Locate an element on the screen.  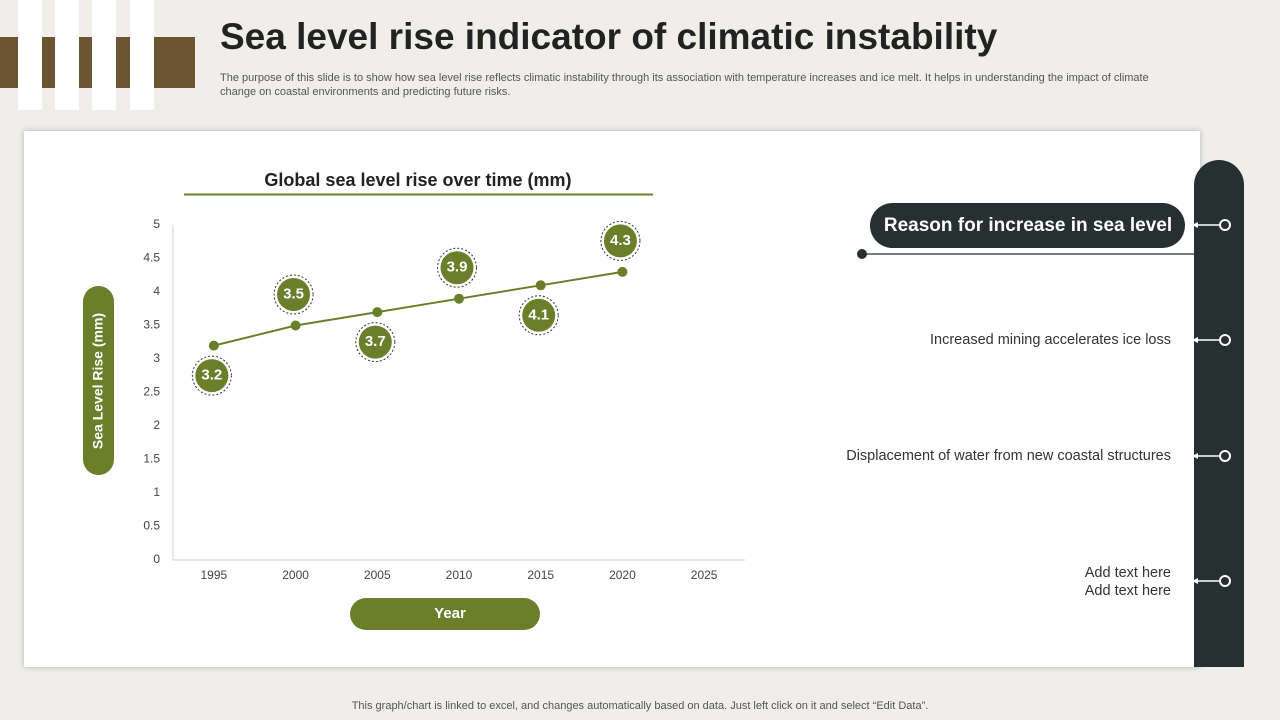
connector-dot is located at coordinates (862, 254).